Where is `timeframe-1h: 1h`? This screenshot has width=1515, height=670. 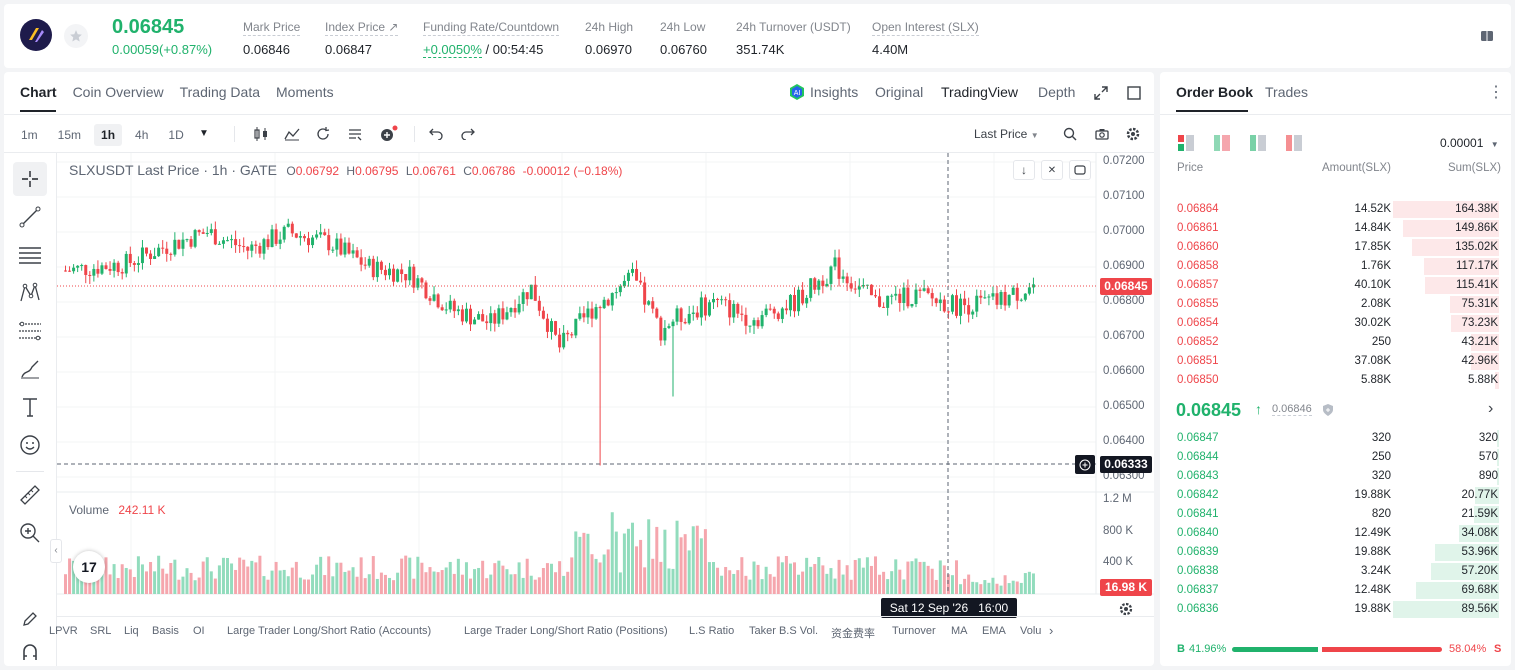 timeframe-1h: 1h is located at coordinates (108, 135).